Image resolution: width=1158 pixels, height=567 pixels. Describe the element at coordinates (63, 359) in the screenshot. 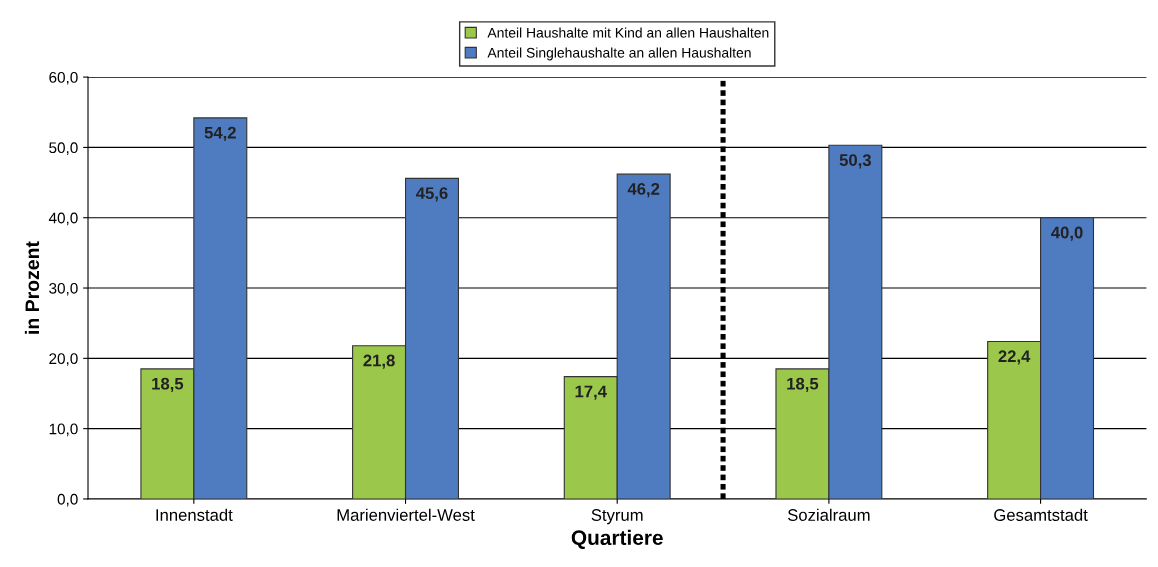

I see `y-tick-label: 20,0` at that location.